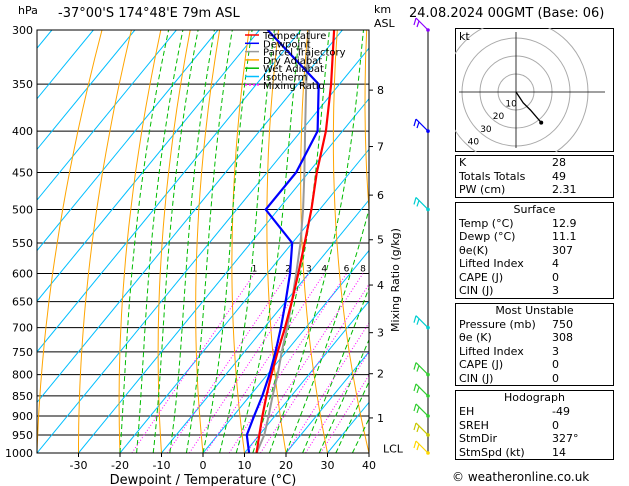 This screenshot has width=629, height=486. Describe the element at coordinates (555, 378) in the screenshot. I see `row-value: 0` at that location.